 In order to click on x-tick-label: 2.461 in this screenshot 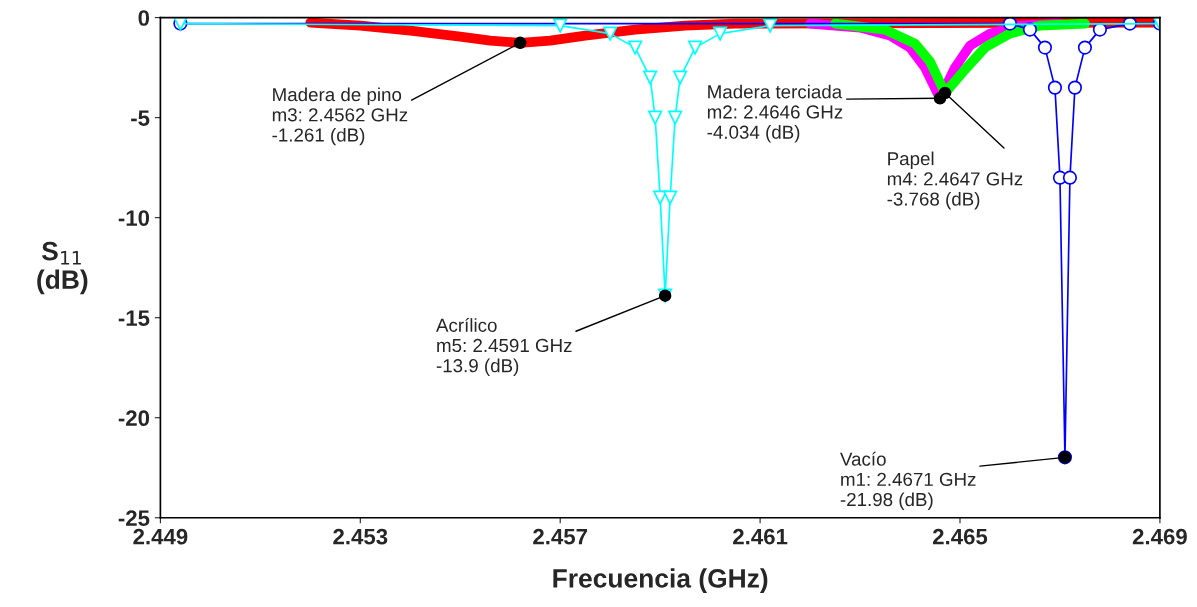, I will do `click(760, 536)`.